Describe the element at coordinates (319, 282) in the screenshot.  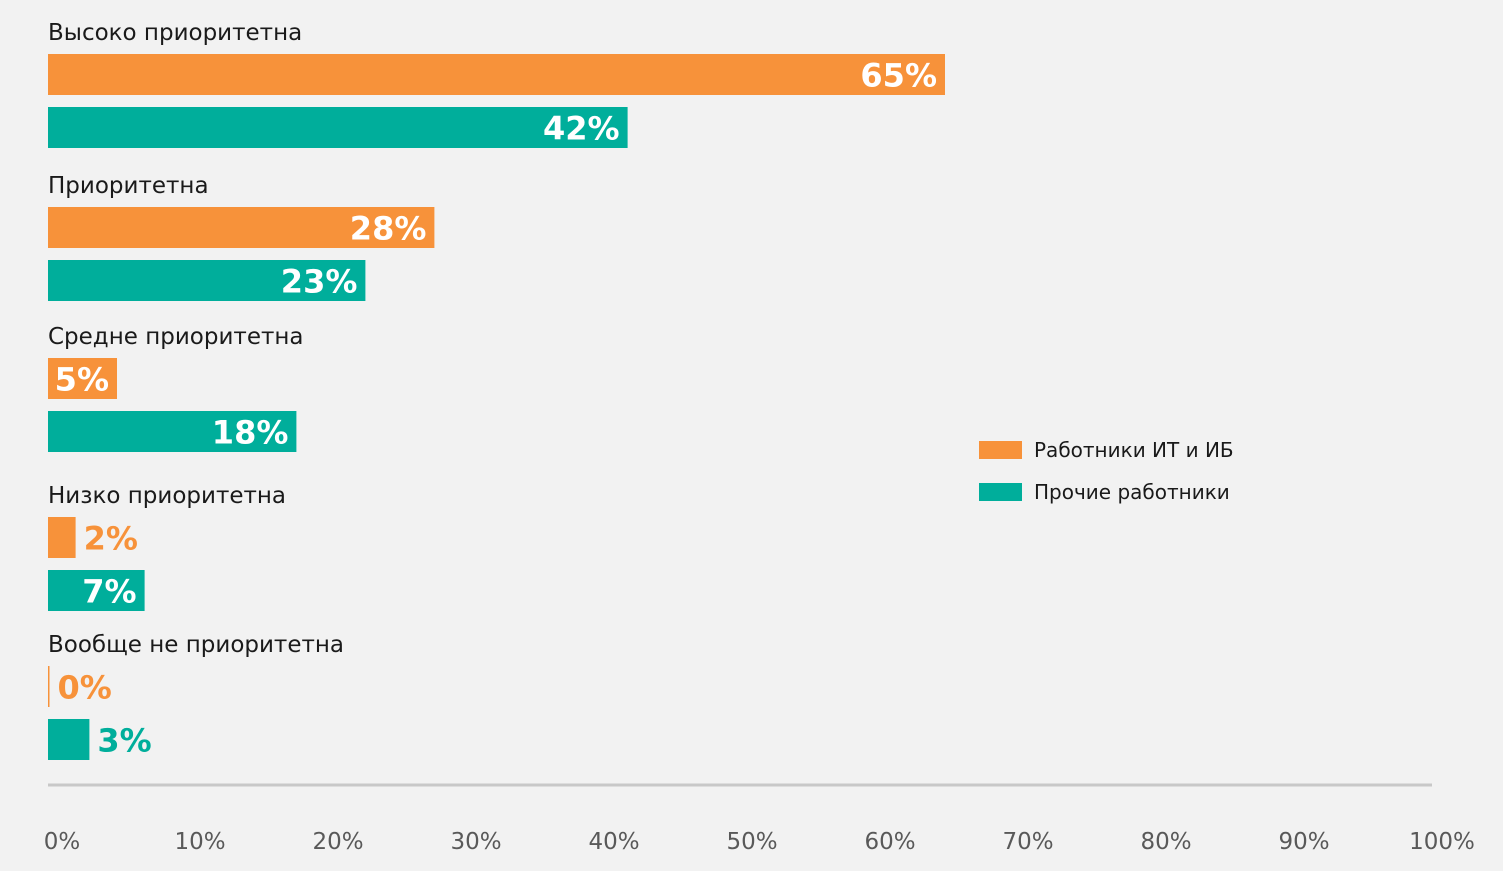
I see `data-label: 23%` at that location.